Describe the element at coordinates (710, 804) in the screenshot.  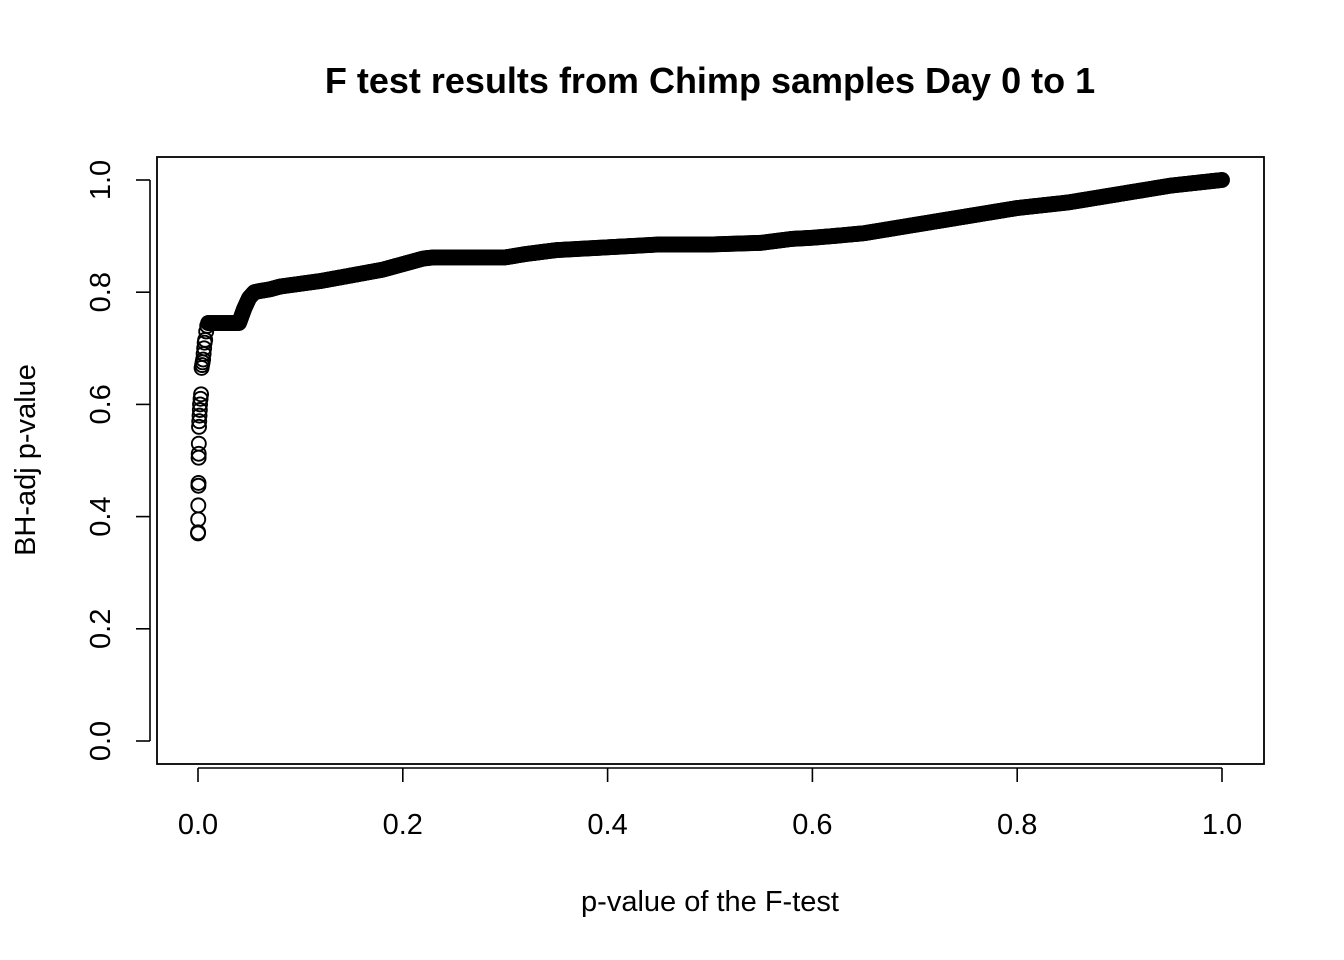
I see `x-axis: 0.0 0.2 0.4 0.6 0.8 1.0` at that location.